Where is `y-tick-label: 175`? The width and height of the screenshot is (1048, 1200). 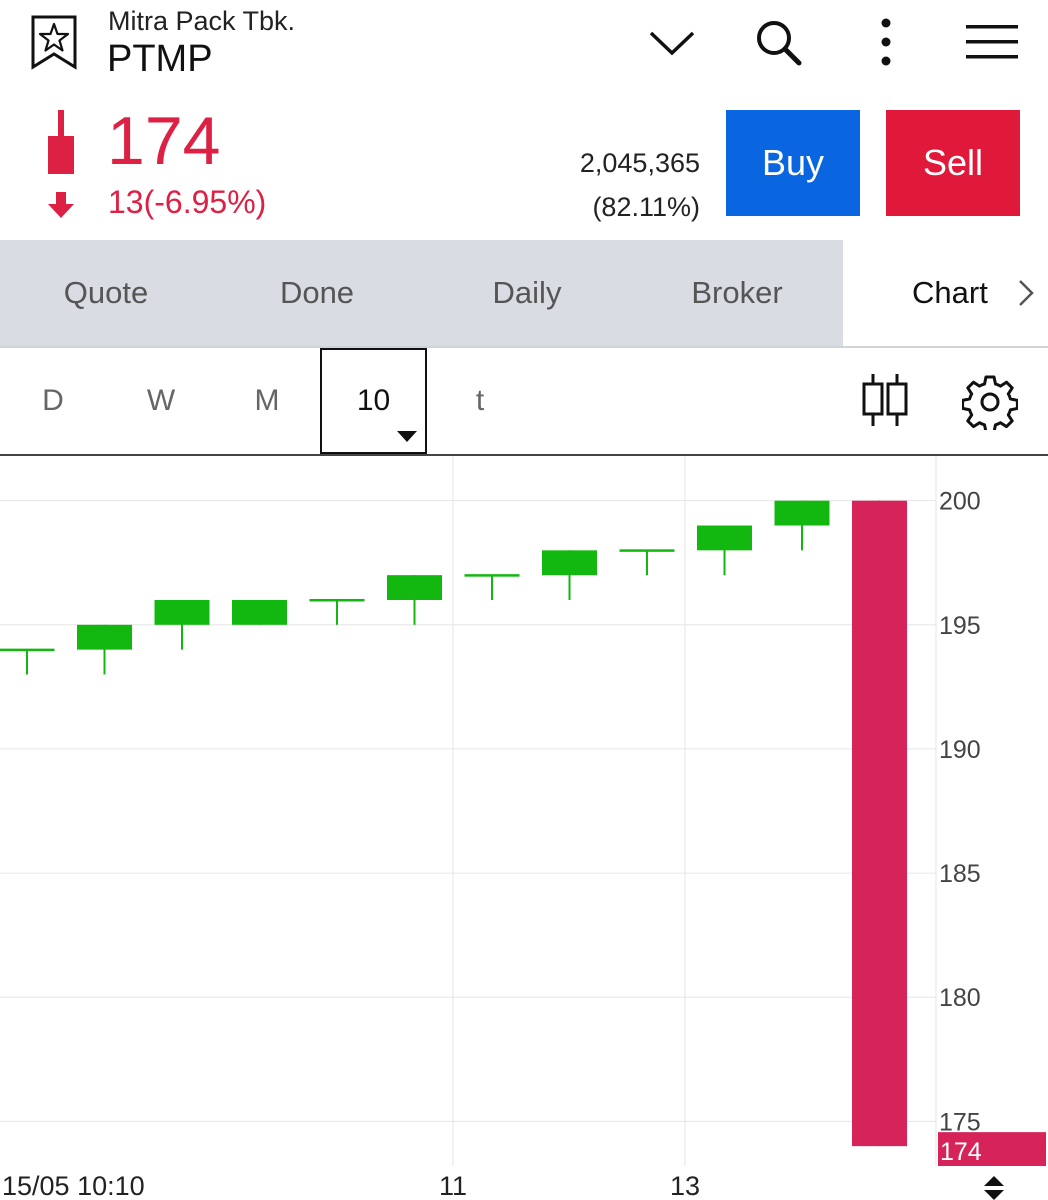
y-tick-label: 175 is located at coordinates (960, 1122).